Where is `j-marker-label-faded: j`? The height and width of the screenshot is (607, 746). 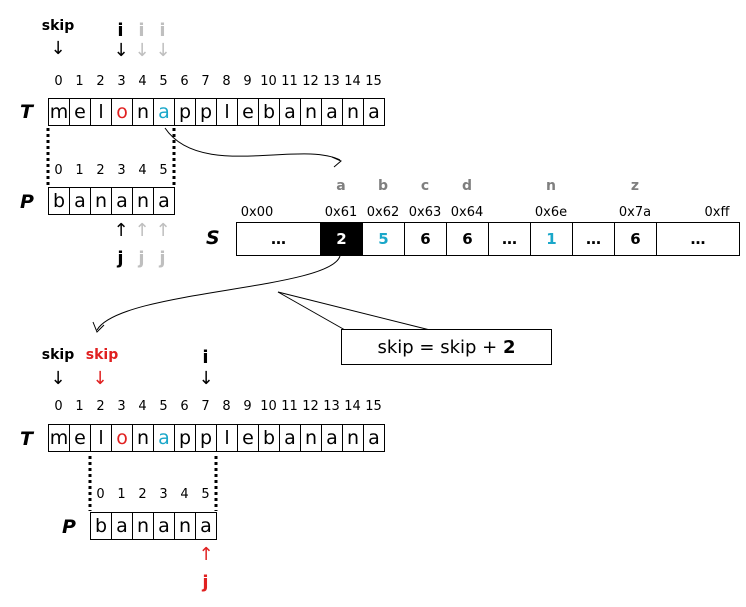
j-marker-label-faded: j is located at coordinates (141, 258).